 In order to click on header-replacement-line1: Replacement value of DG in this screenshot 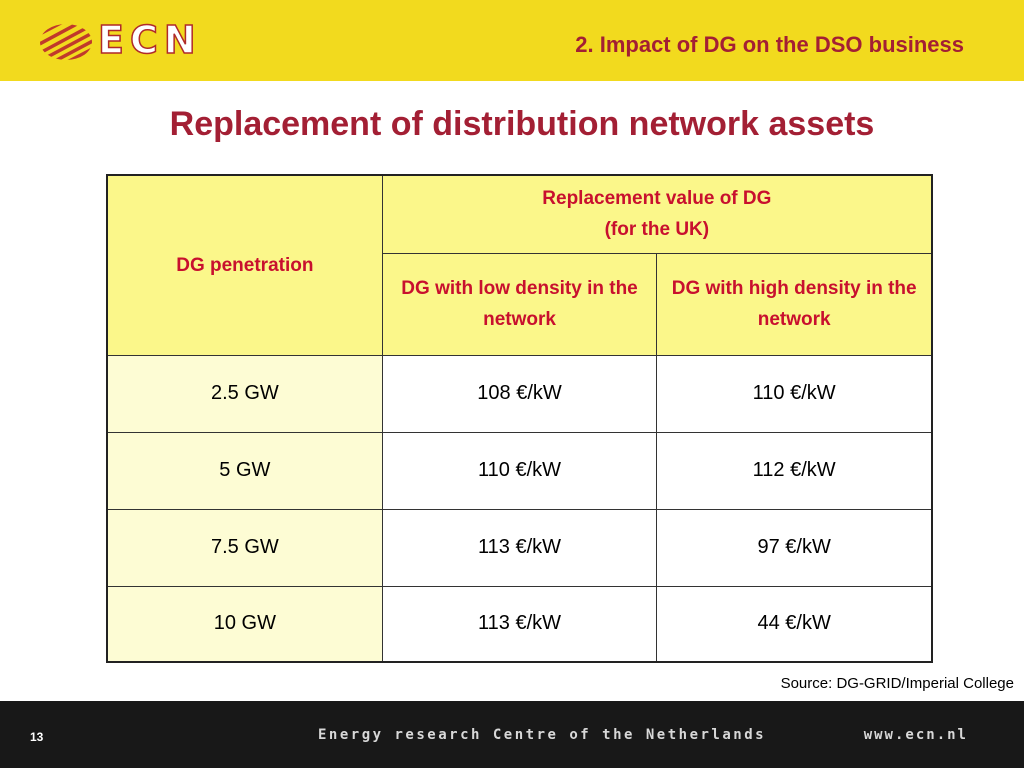, I will do `click(657, 199)`.